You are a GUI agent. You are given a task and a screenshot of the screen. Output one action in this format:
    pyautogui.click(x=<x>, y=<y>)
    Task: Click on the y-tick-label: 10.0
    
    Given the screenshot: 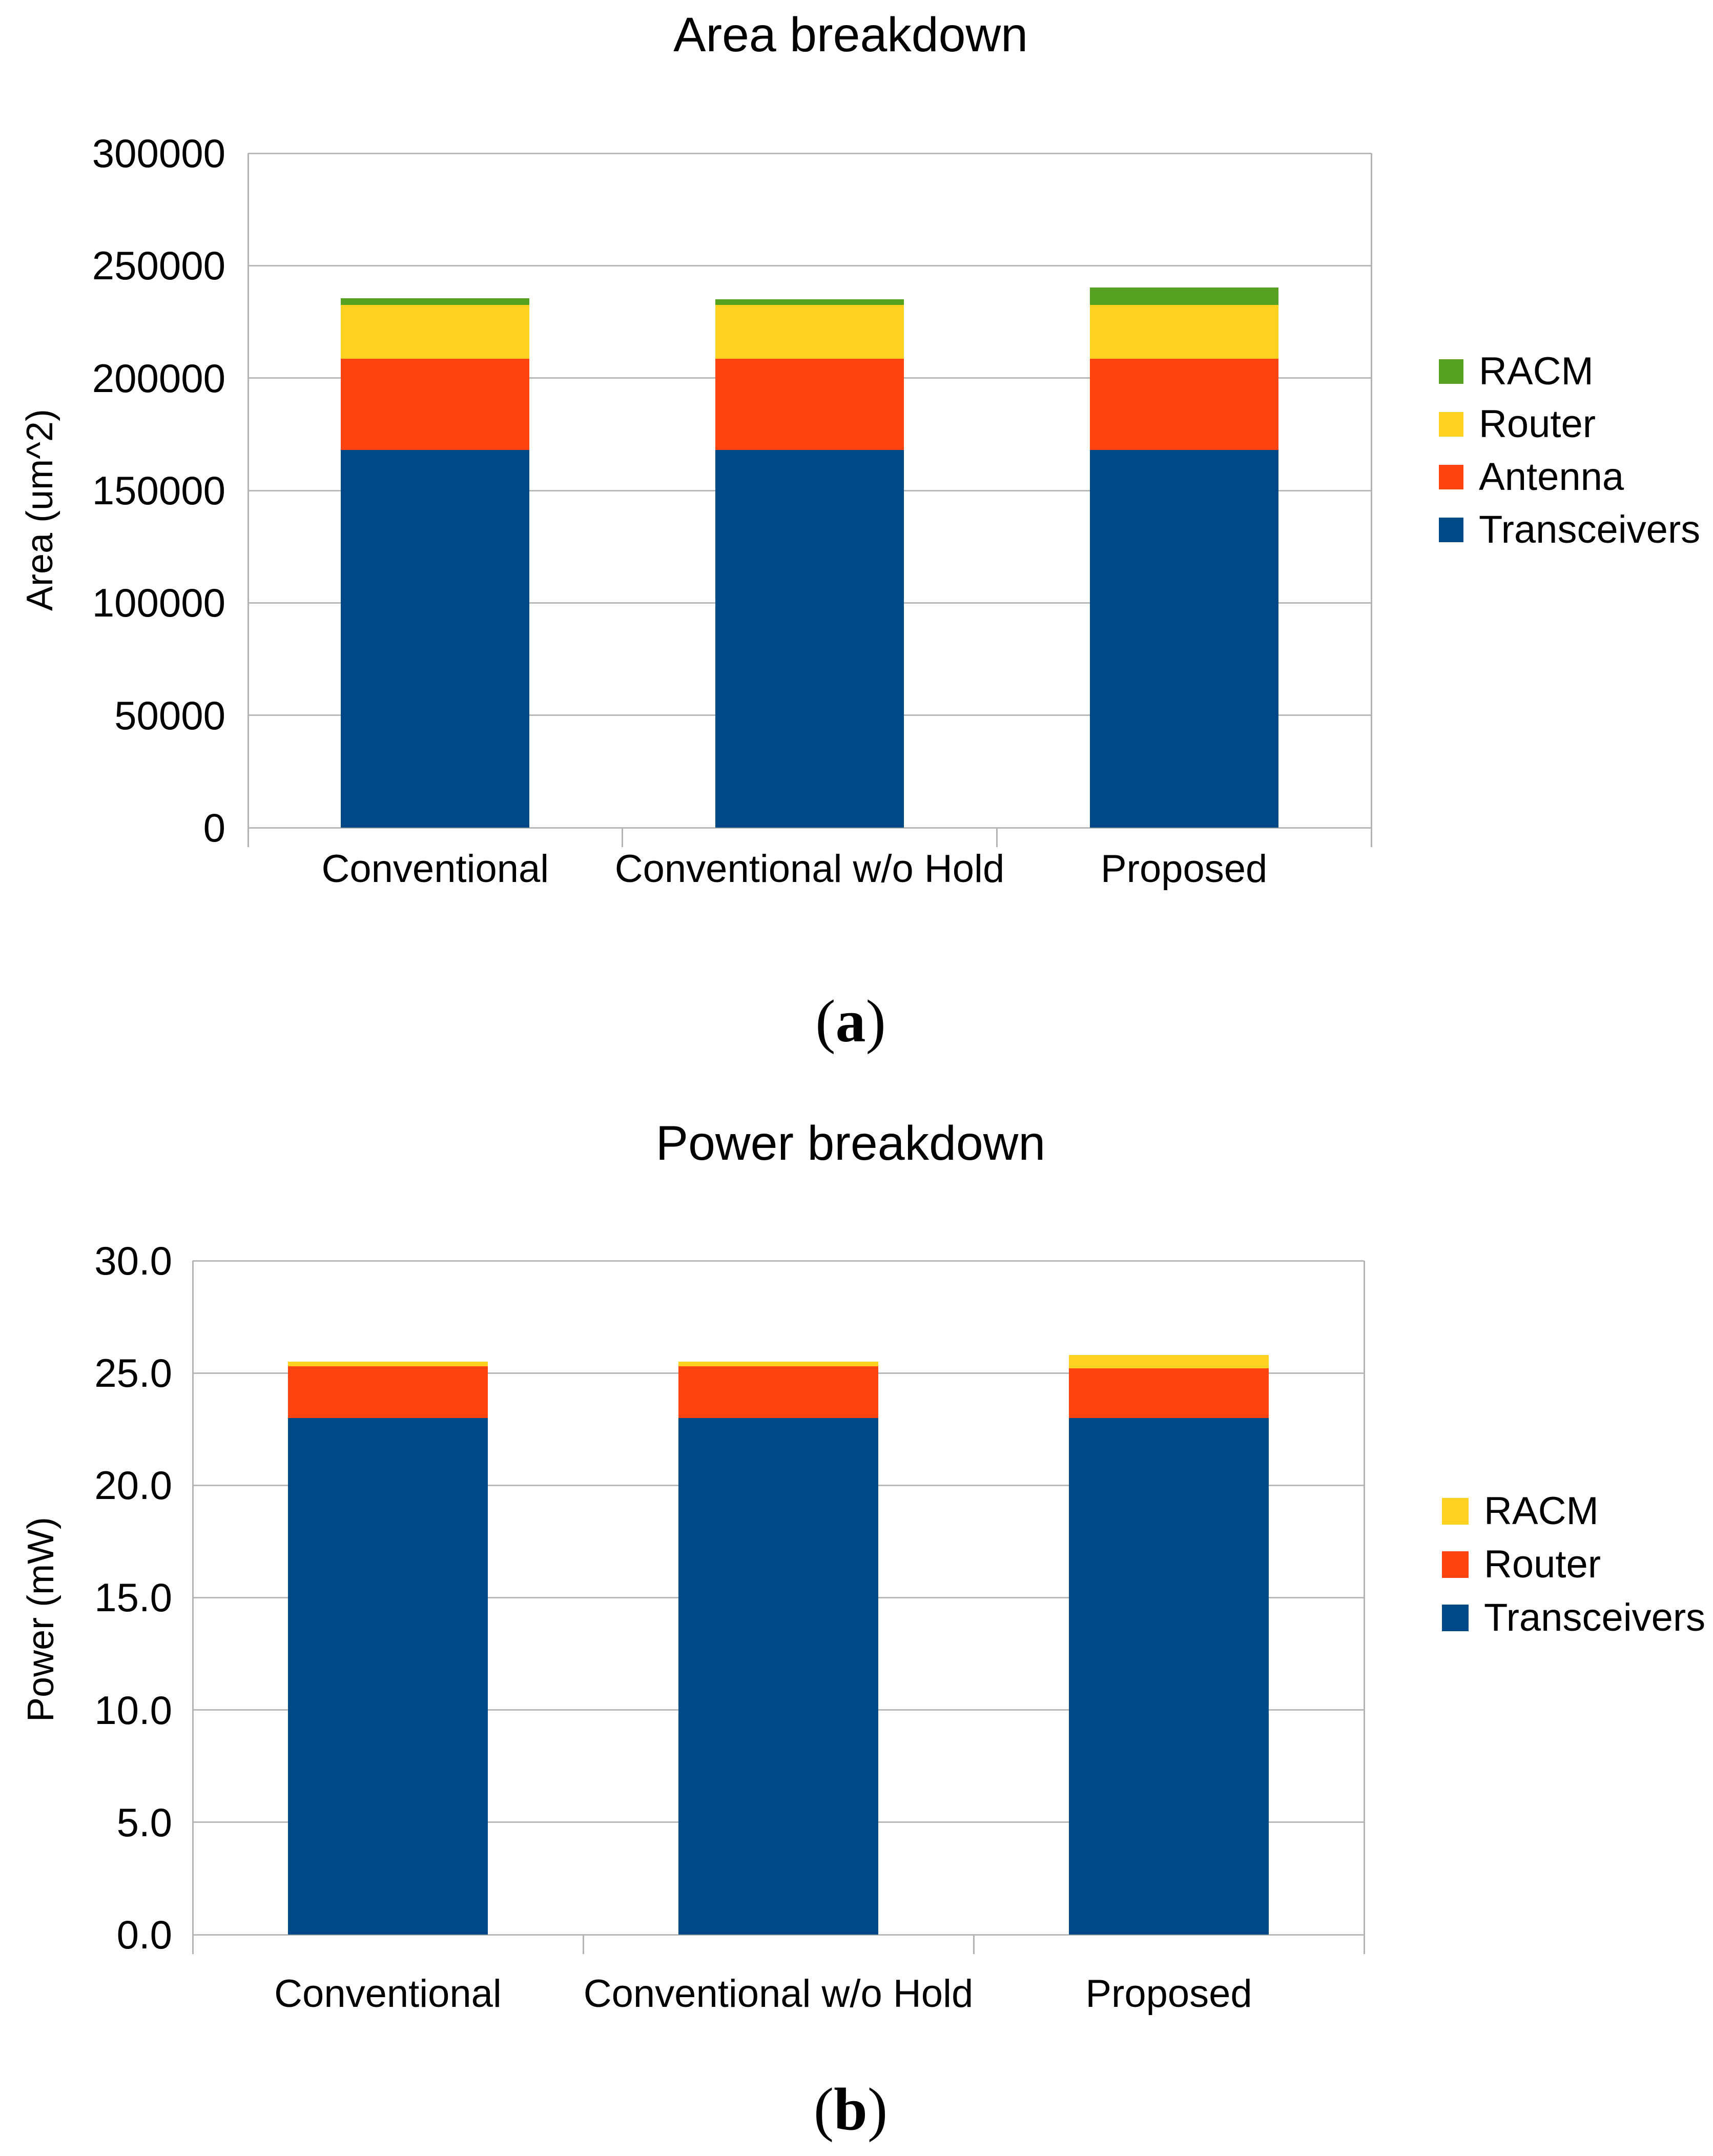 What is the action you would take?
    pyautogui.click(x=133, y=1710)
    